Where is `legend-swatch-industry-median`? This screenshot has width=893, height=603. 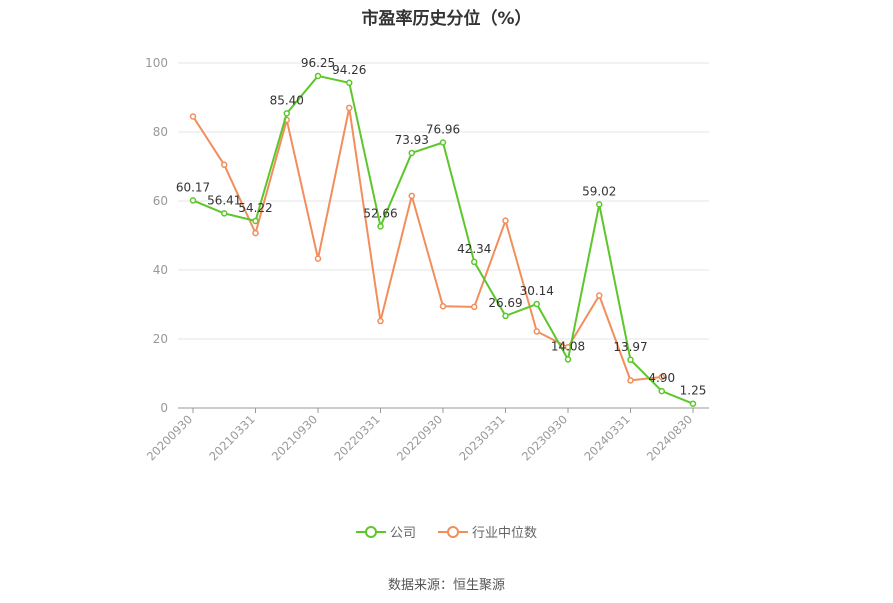
legend-swatch-industry-median is located at coordinates (453, 532).